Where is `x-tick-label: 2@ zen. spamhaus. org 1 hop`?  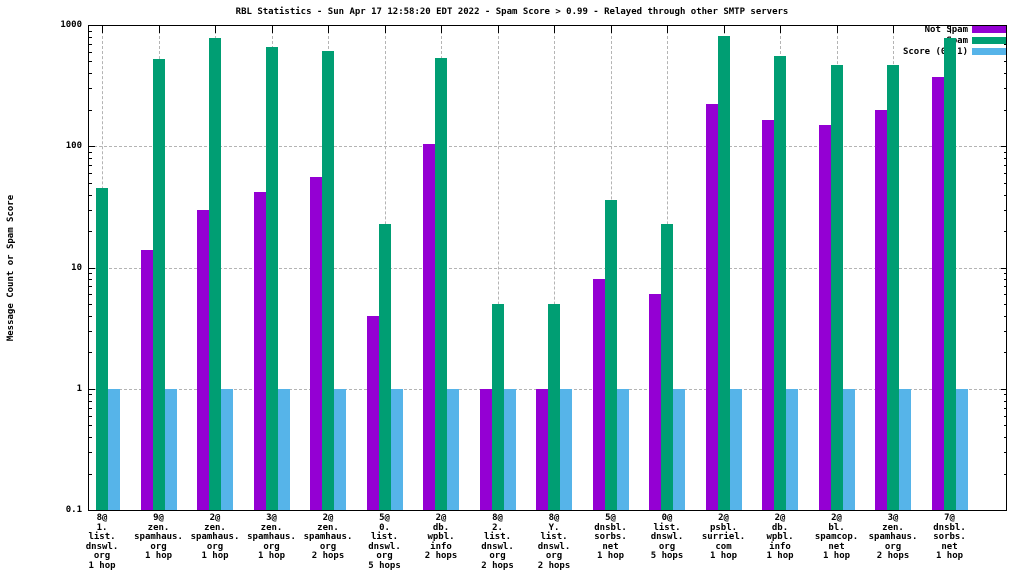
x-tick-label: 2@ zen. spamhaus. org 1 hop is located at coordinates (215, 537).